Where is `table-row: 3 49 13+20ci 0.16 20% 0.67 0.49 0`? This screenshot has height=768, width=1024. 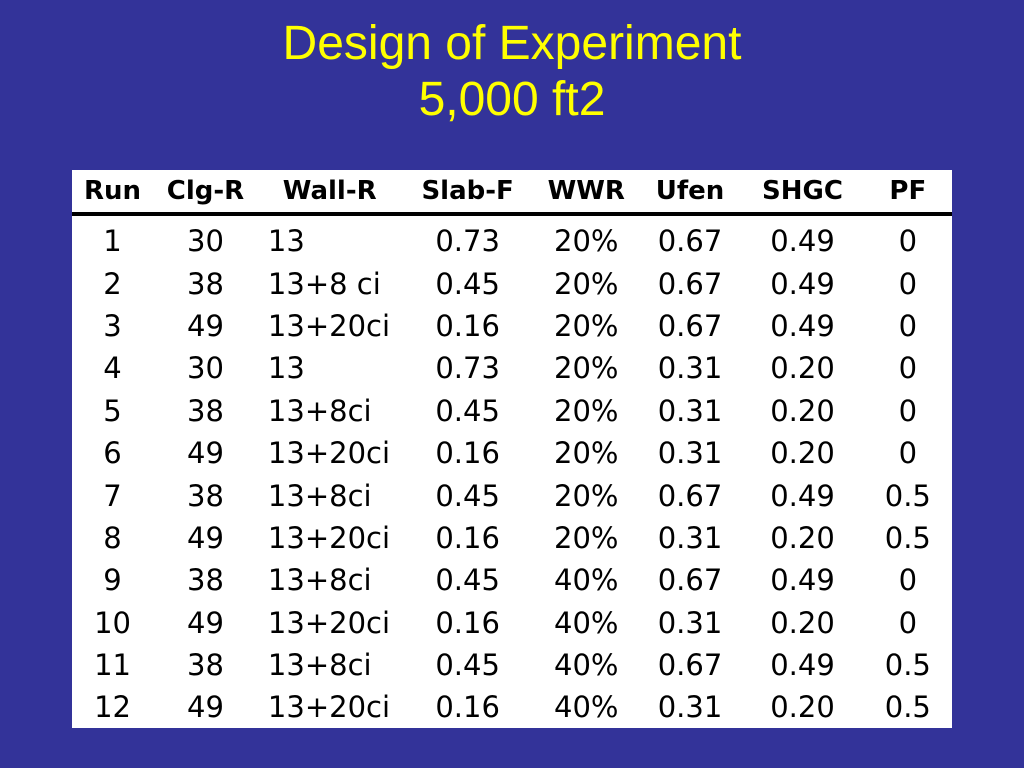 table-row: 3 49 13+20ci 0.16 20% 0.67 0.49 0 is located at coordinates (512, 326).